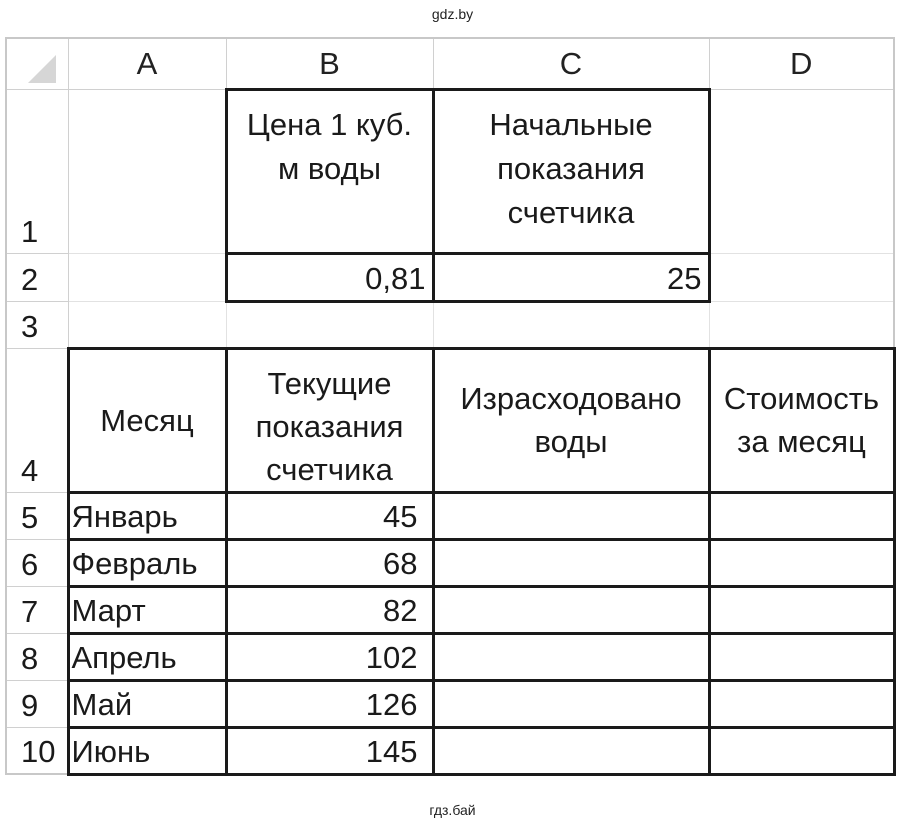 Image resolution: width=905 pixels, height=829 pixels. Describe the element at coordinates (801, 656) in the screenshot. I see `cell-d8` at that location.